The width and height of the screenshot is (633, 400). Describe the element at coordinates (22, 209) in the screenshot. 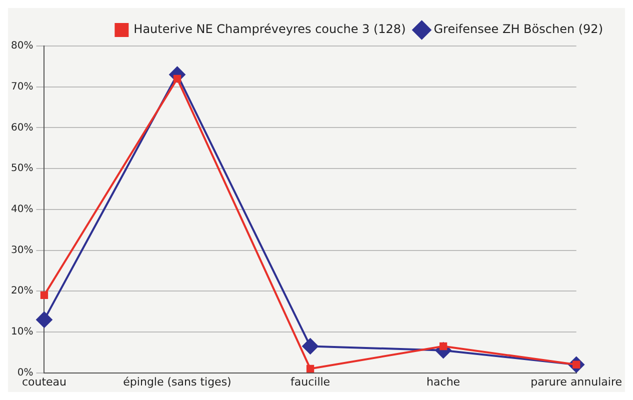

I see `y-tick-label: 40%` at that location.